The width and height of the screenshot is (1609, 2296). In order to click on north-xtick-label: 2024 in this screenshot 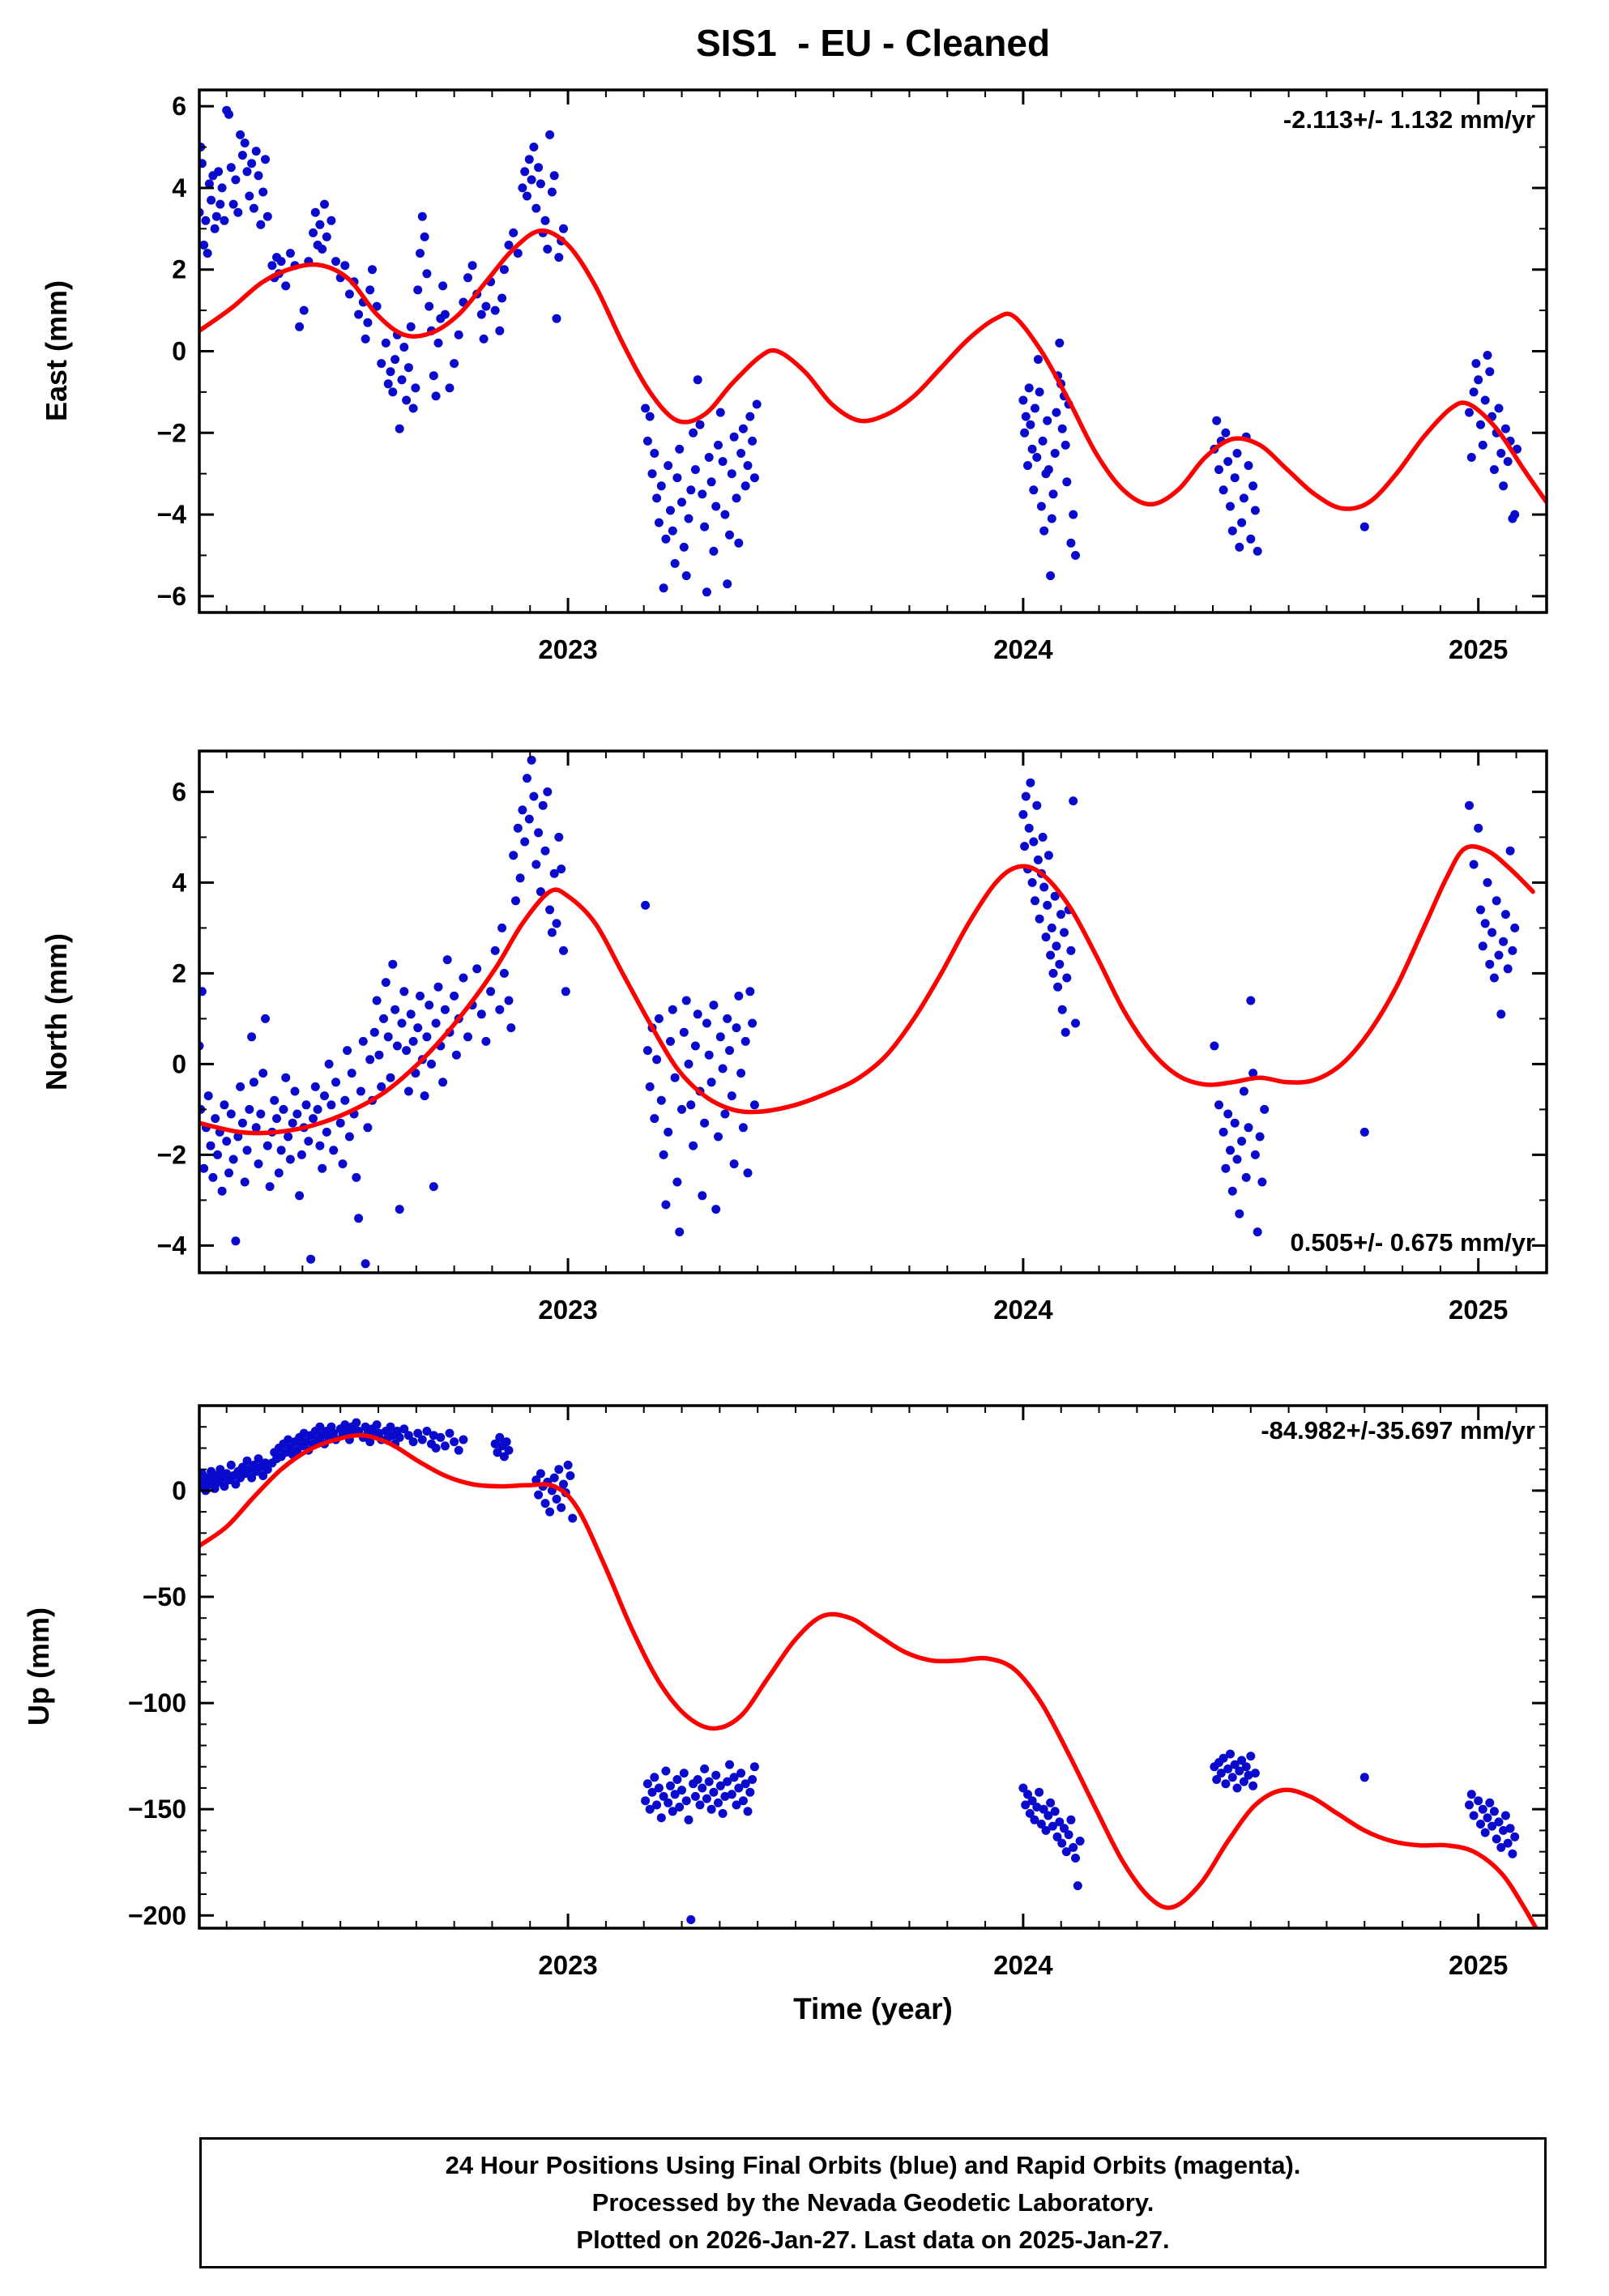, I will do `click(1023, 1310)`.